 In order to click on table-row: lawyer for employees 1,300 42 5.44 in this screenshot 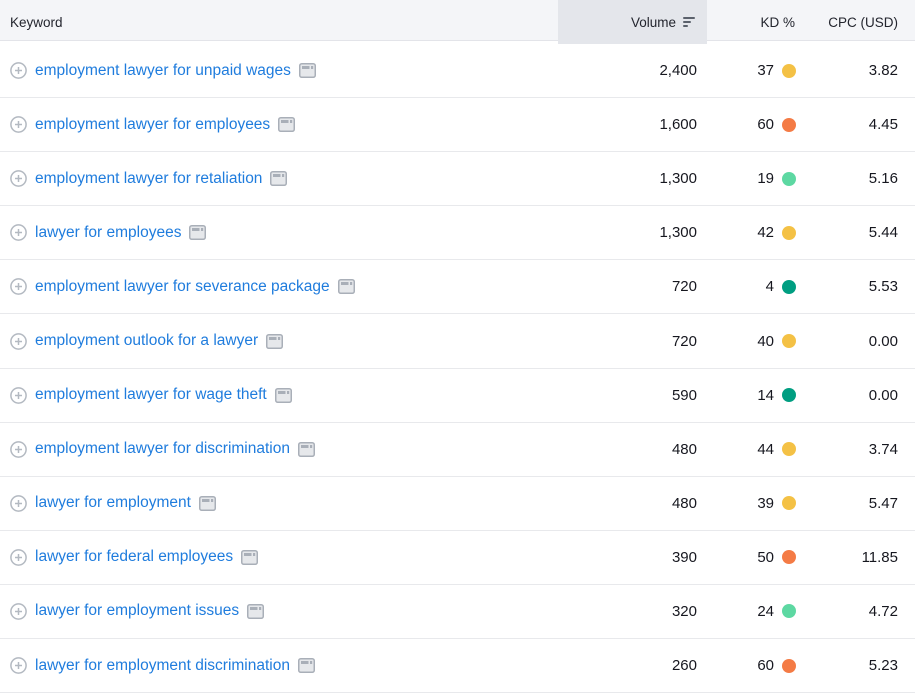, I will do `click(457, 233)`.